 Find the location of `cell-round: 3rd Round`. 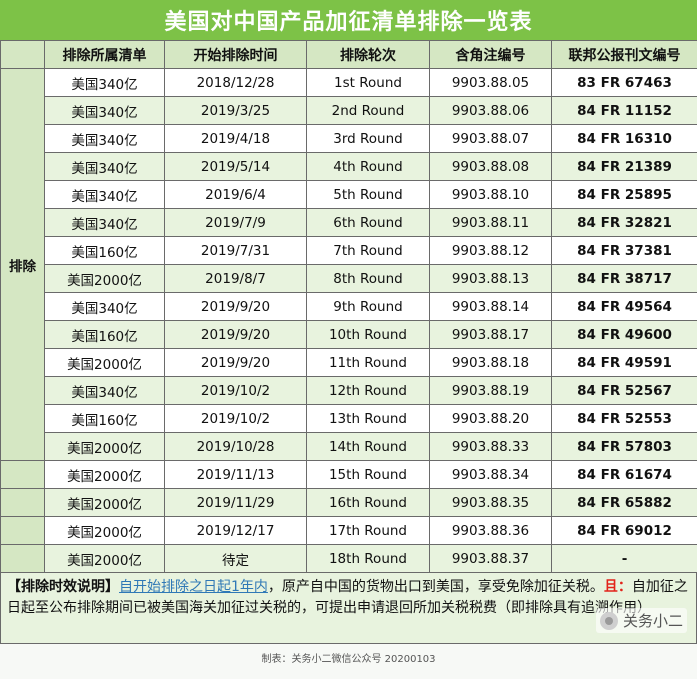

cell-round: 3rd Round is located at coordinates (368, 138).